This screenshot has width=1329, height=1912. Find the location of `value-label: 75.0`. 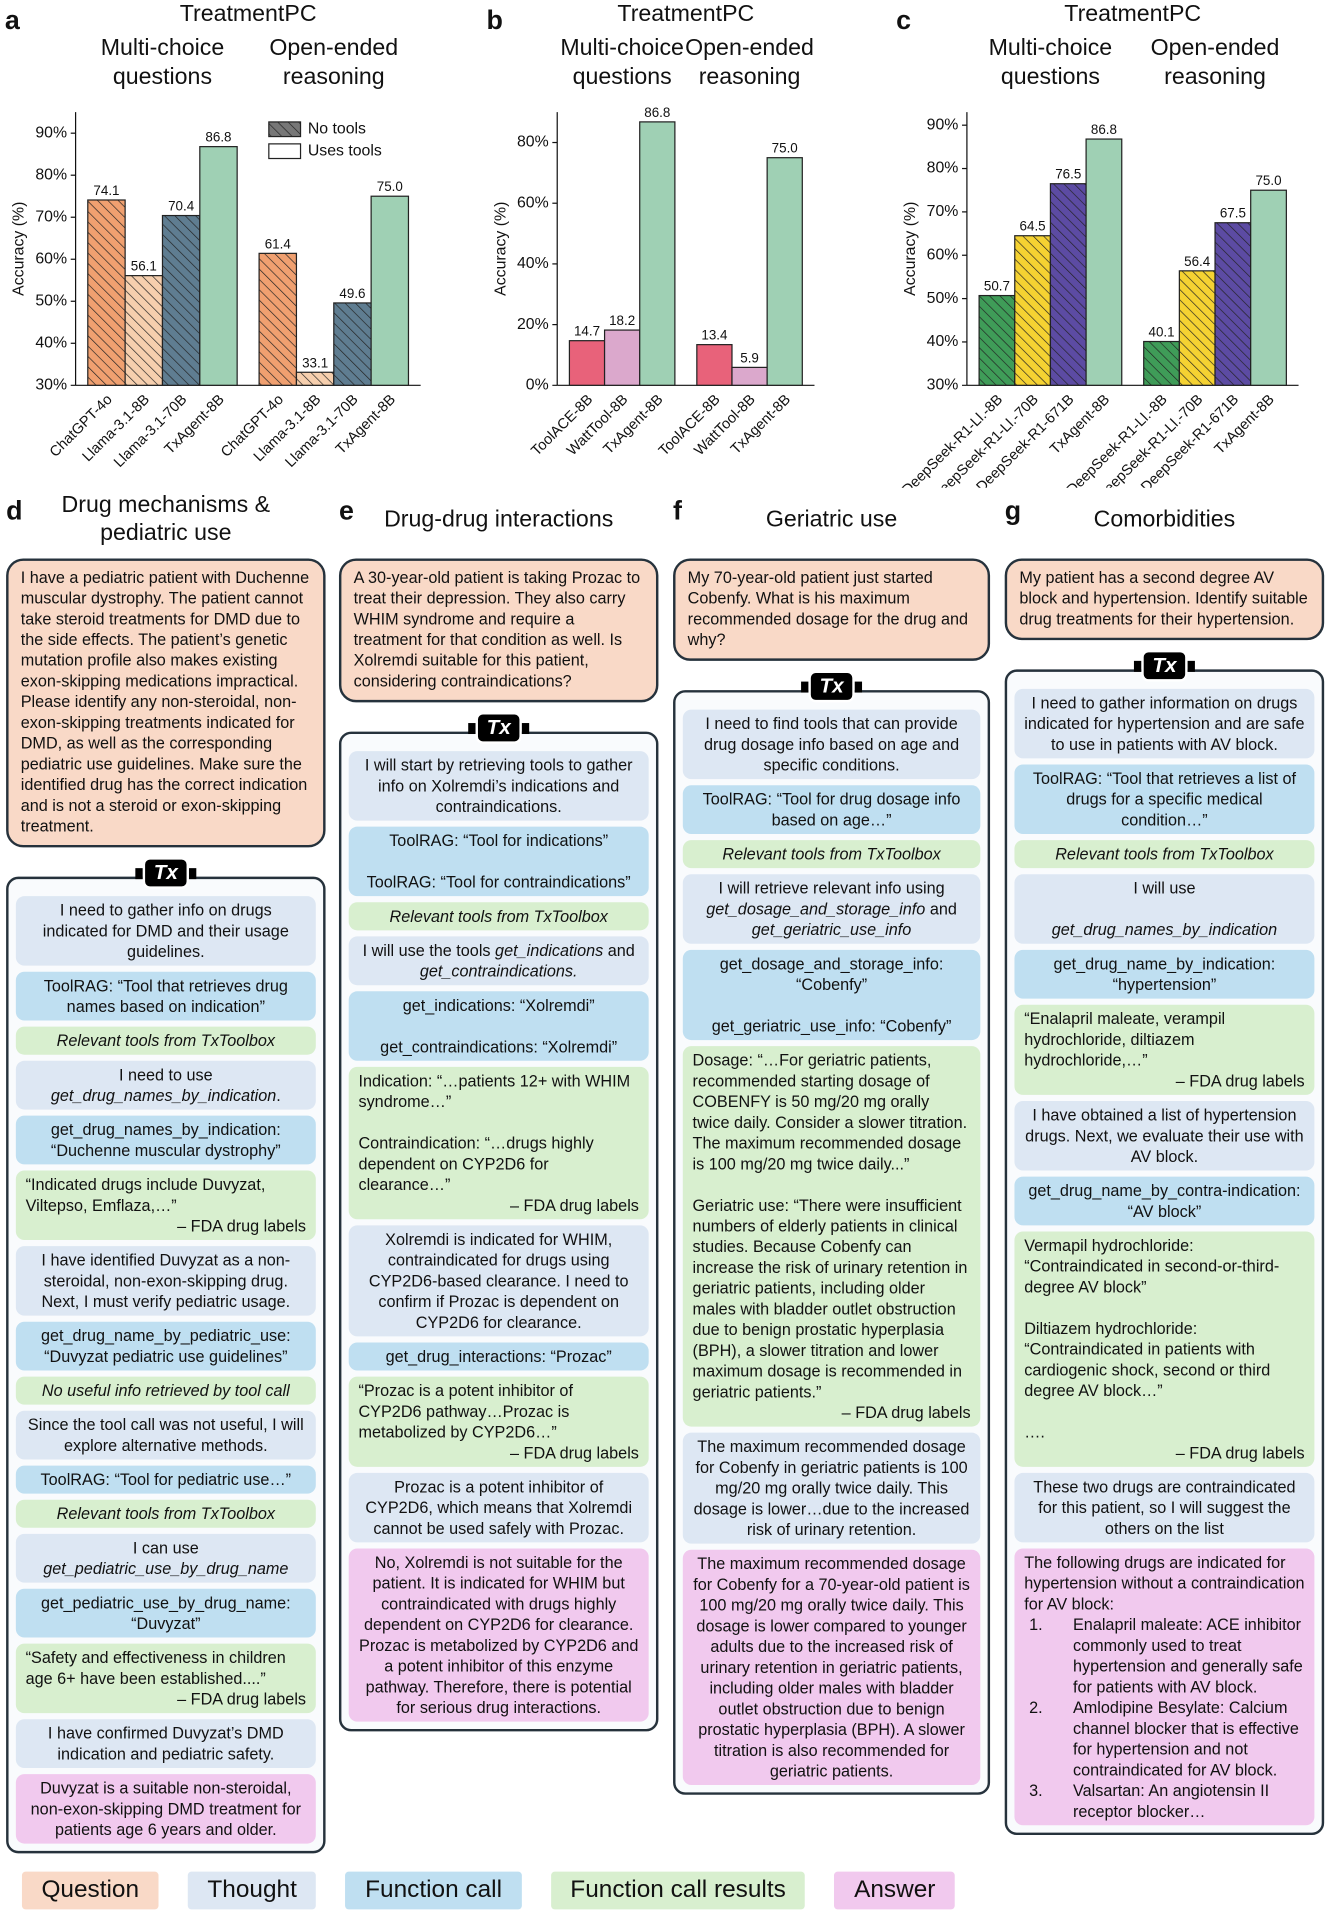

value-label: 75.0 is located at coordinates (1268, 180).